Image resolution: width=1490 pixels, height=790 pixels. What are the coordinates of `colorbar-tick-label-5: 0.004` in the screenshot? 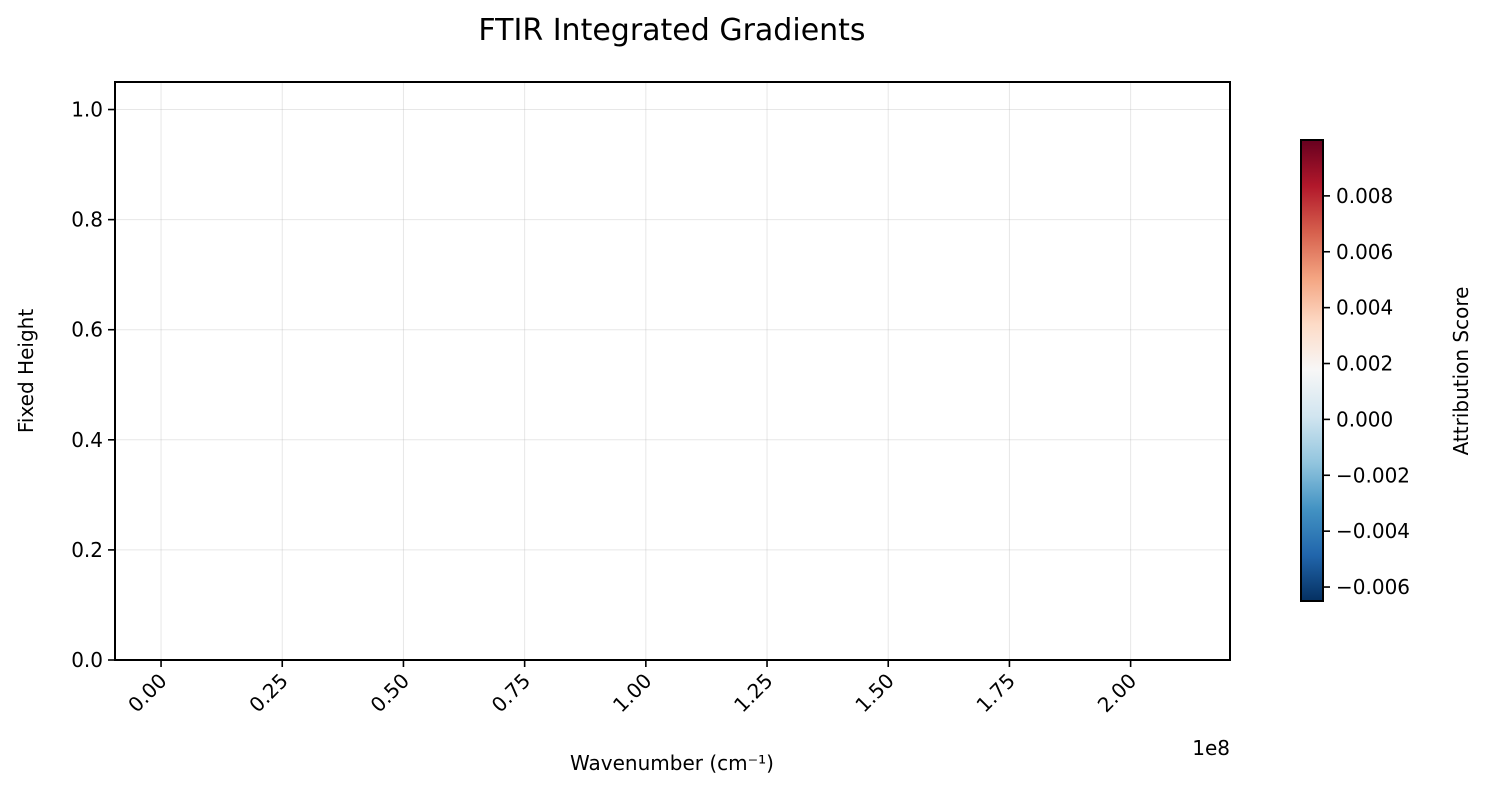 It's located at (1364, 308).